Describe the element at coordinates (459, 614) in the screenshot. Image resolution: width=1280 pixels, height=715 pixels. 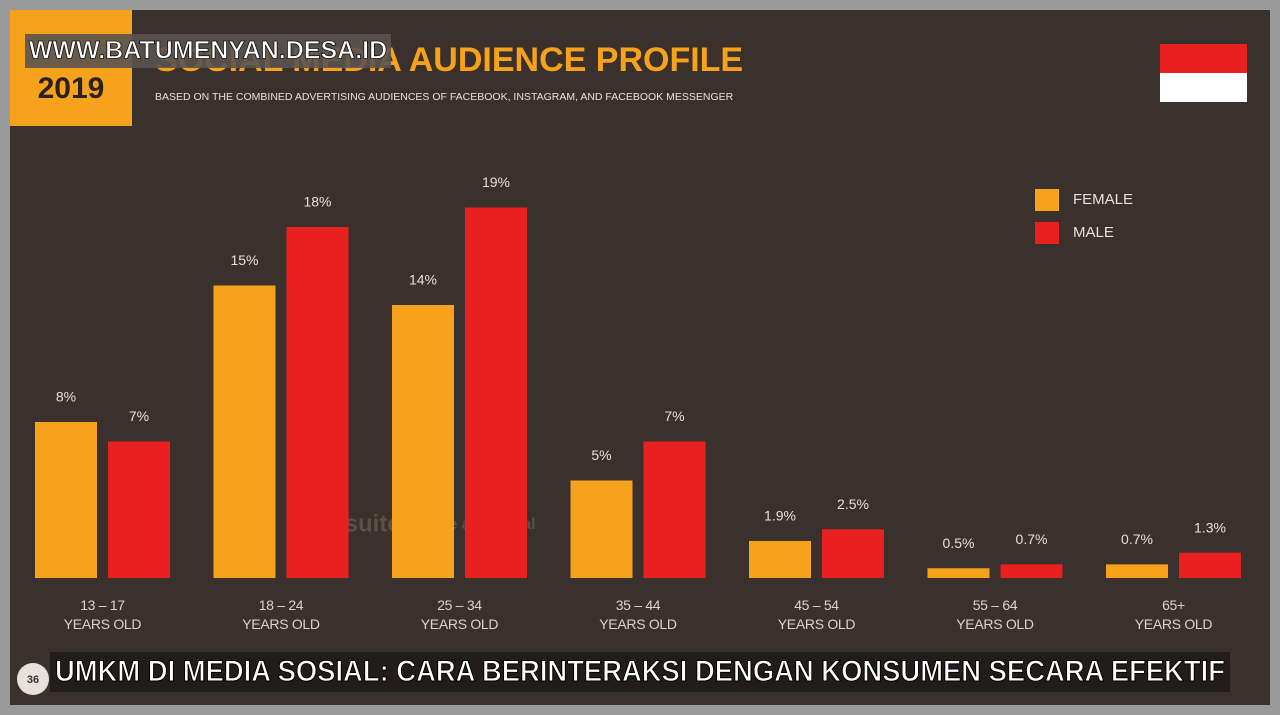
I see `x-tick-label: 25 – 34 YEARS OLD` at that location.